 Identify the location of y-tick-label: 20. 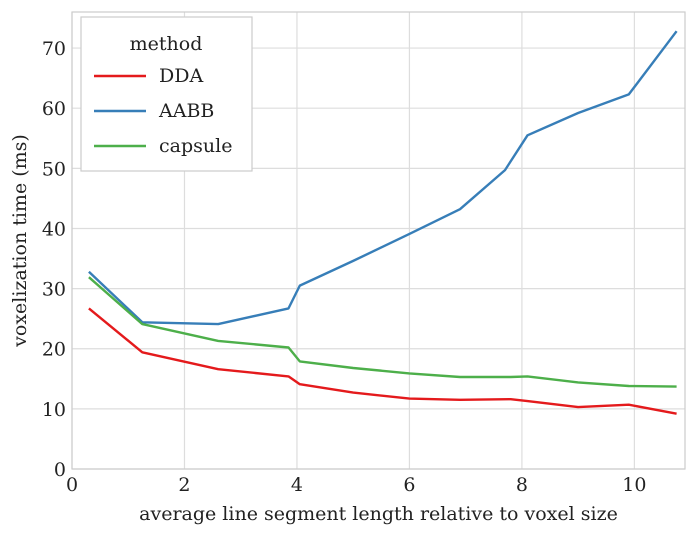
(54, 350).